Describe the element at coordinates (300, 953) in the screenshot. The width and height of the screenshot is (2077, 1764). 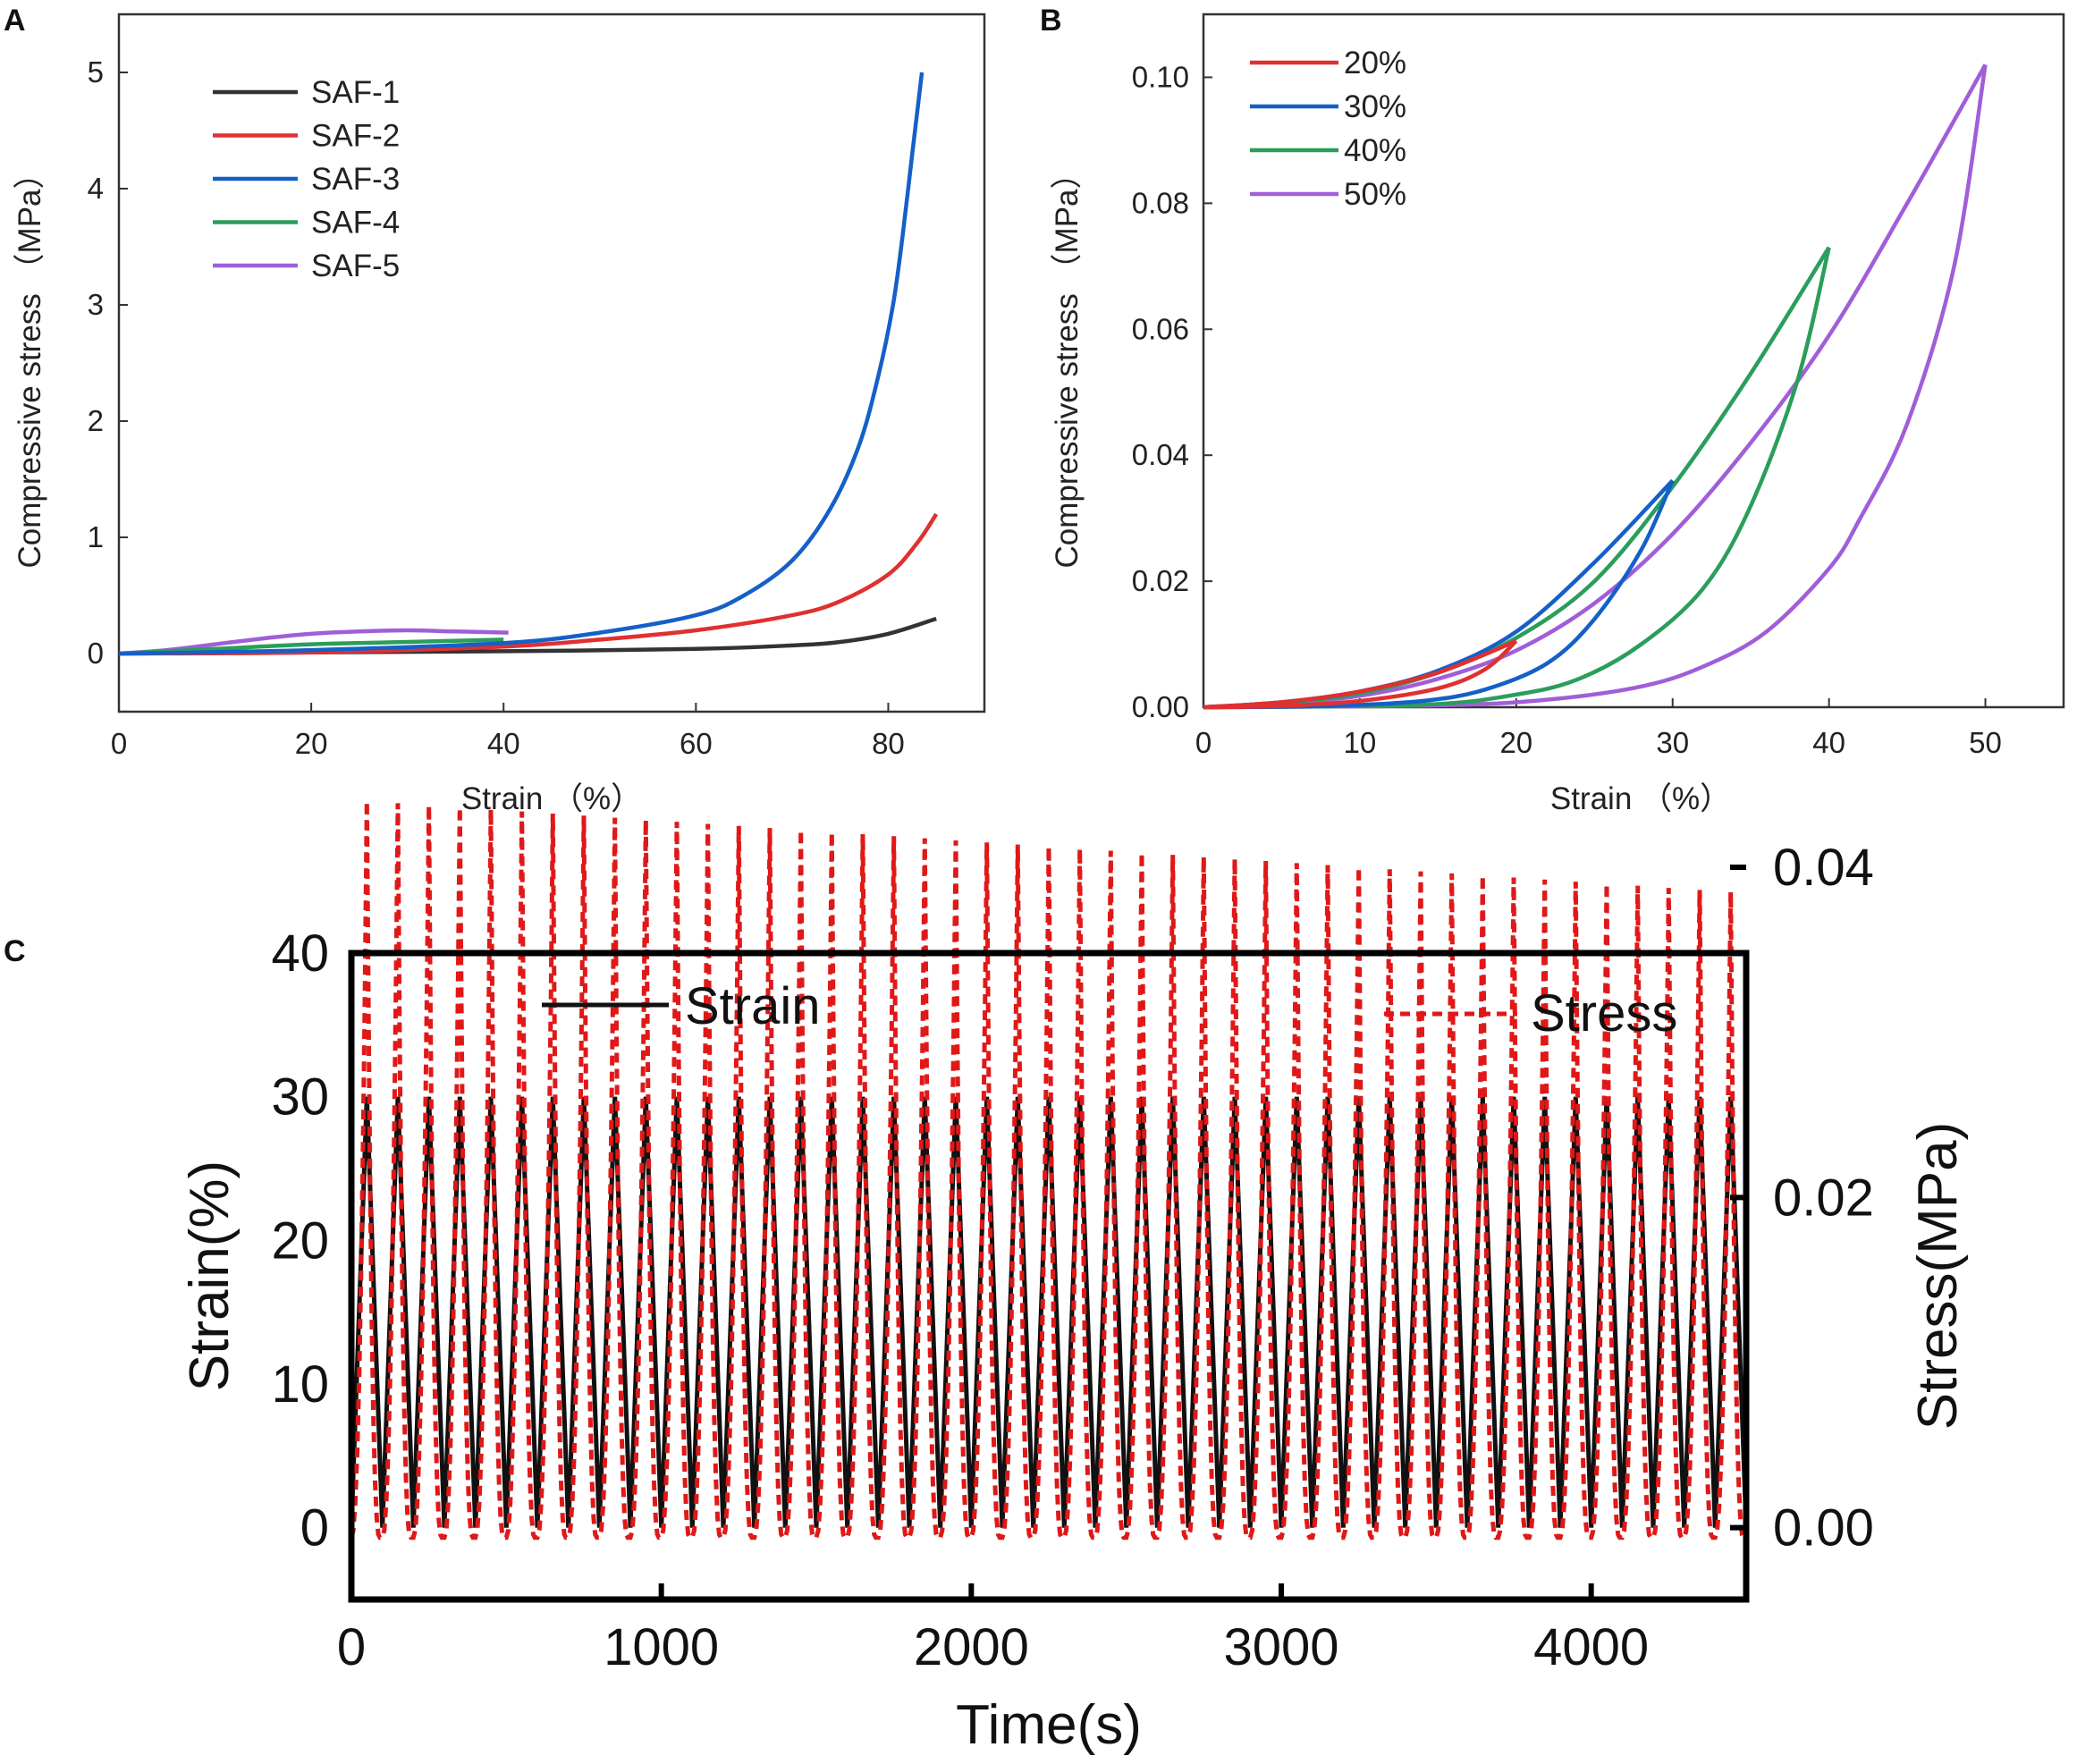
I see `panel-c-y-tick-label: 40` at that location.